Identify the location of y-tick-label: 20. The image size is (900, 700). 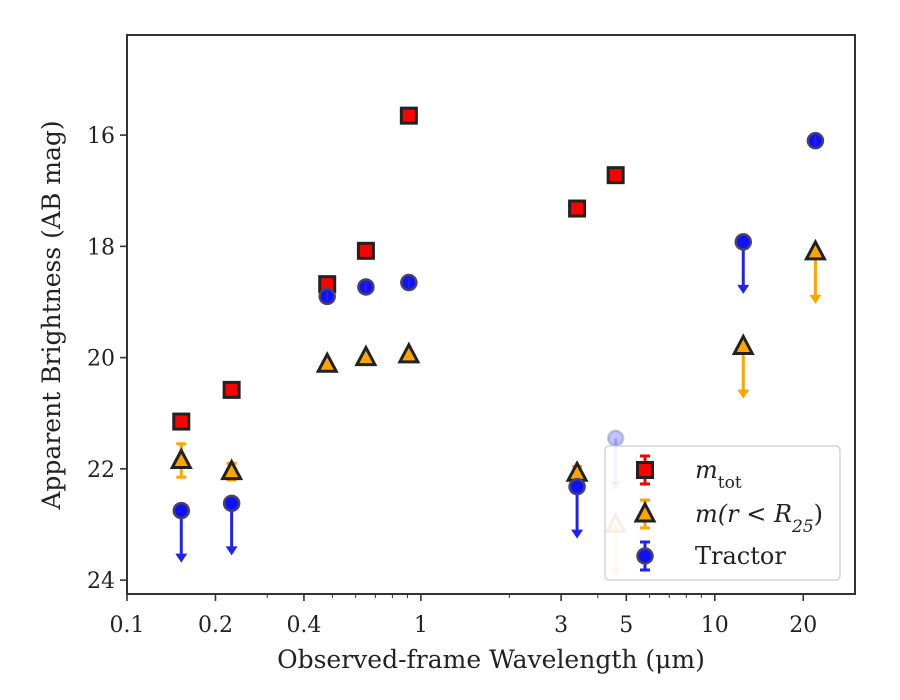
(101, 359).